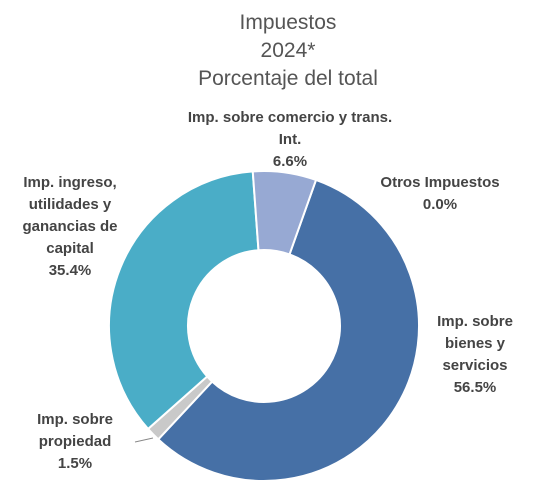  I want to click on slice-name: Otros Impuestos, so click(440, 182).